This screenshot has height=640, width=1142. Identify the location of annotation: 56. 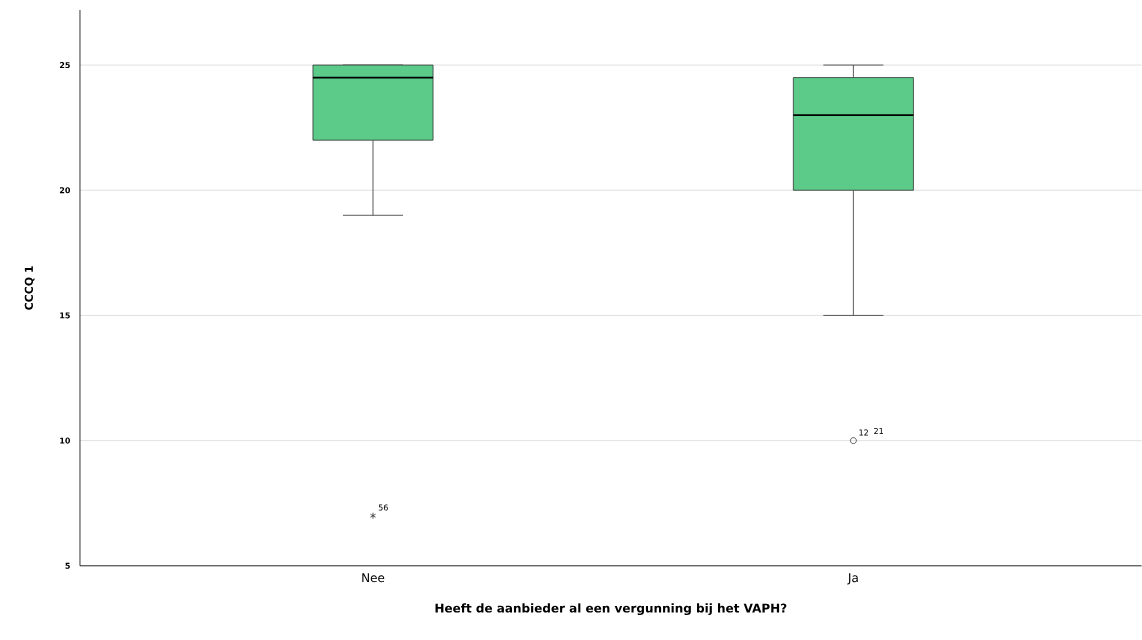
(383, 507).